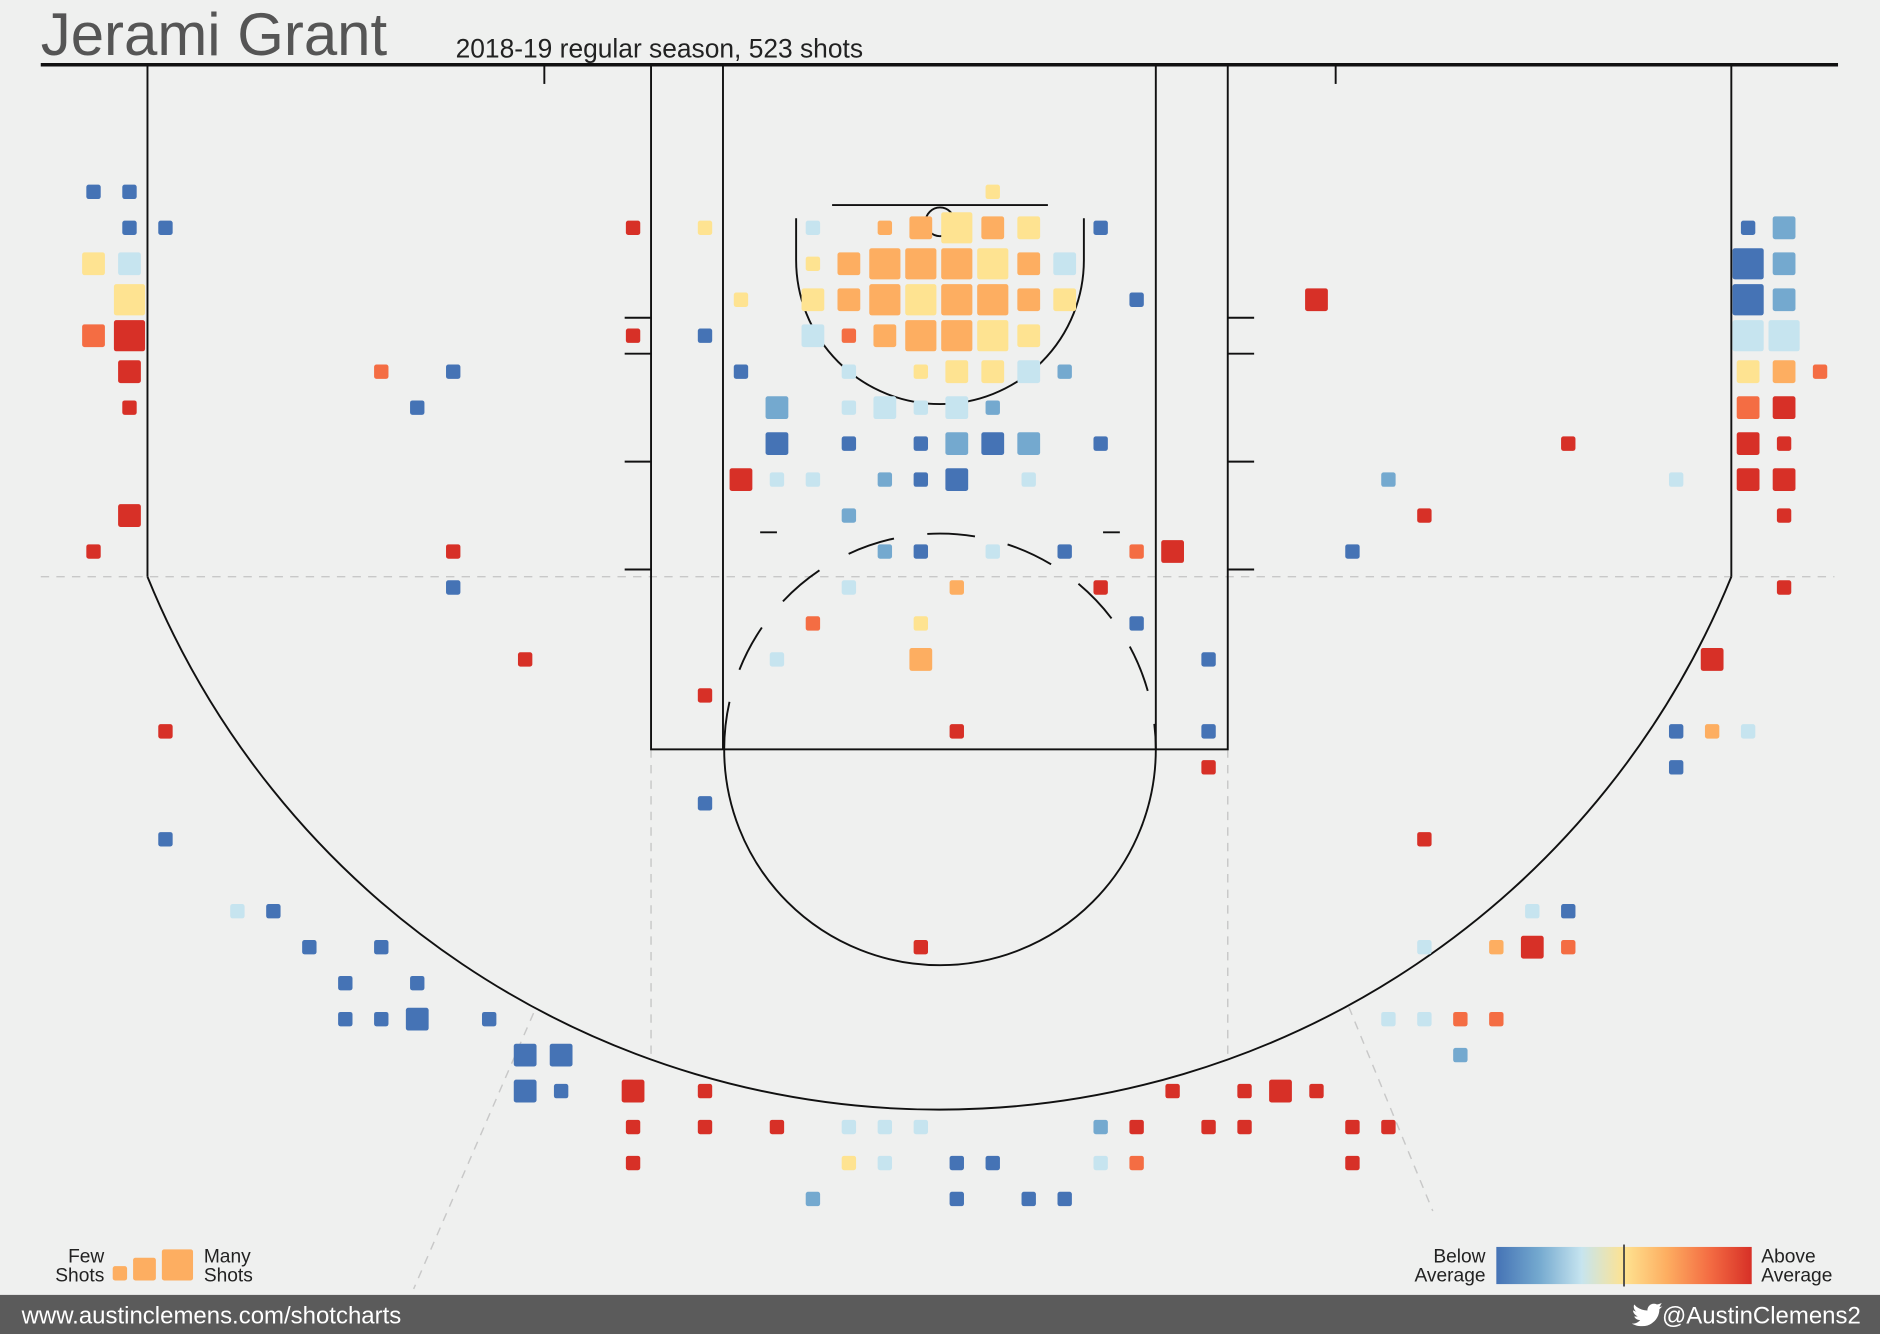 The width and height of the screenshot is (1880, 1334). What do you see at coordinates (214, 34) in the screenshot?
I see `chart-title: Jerami Grant` at bounding box center [214, 34].